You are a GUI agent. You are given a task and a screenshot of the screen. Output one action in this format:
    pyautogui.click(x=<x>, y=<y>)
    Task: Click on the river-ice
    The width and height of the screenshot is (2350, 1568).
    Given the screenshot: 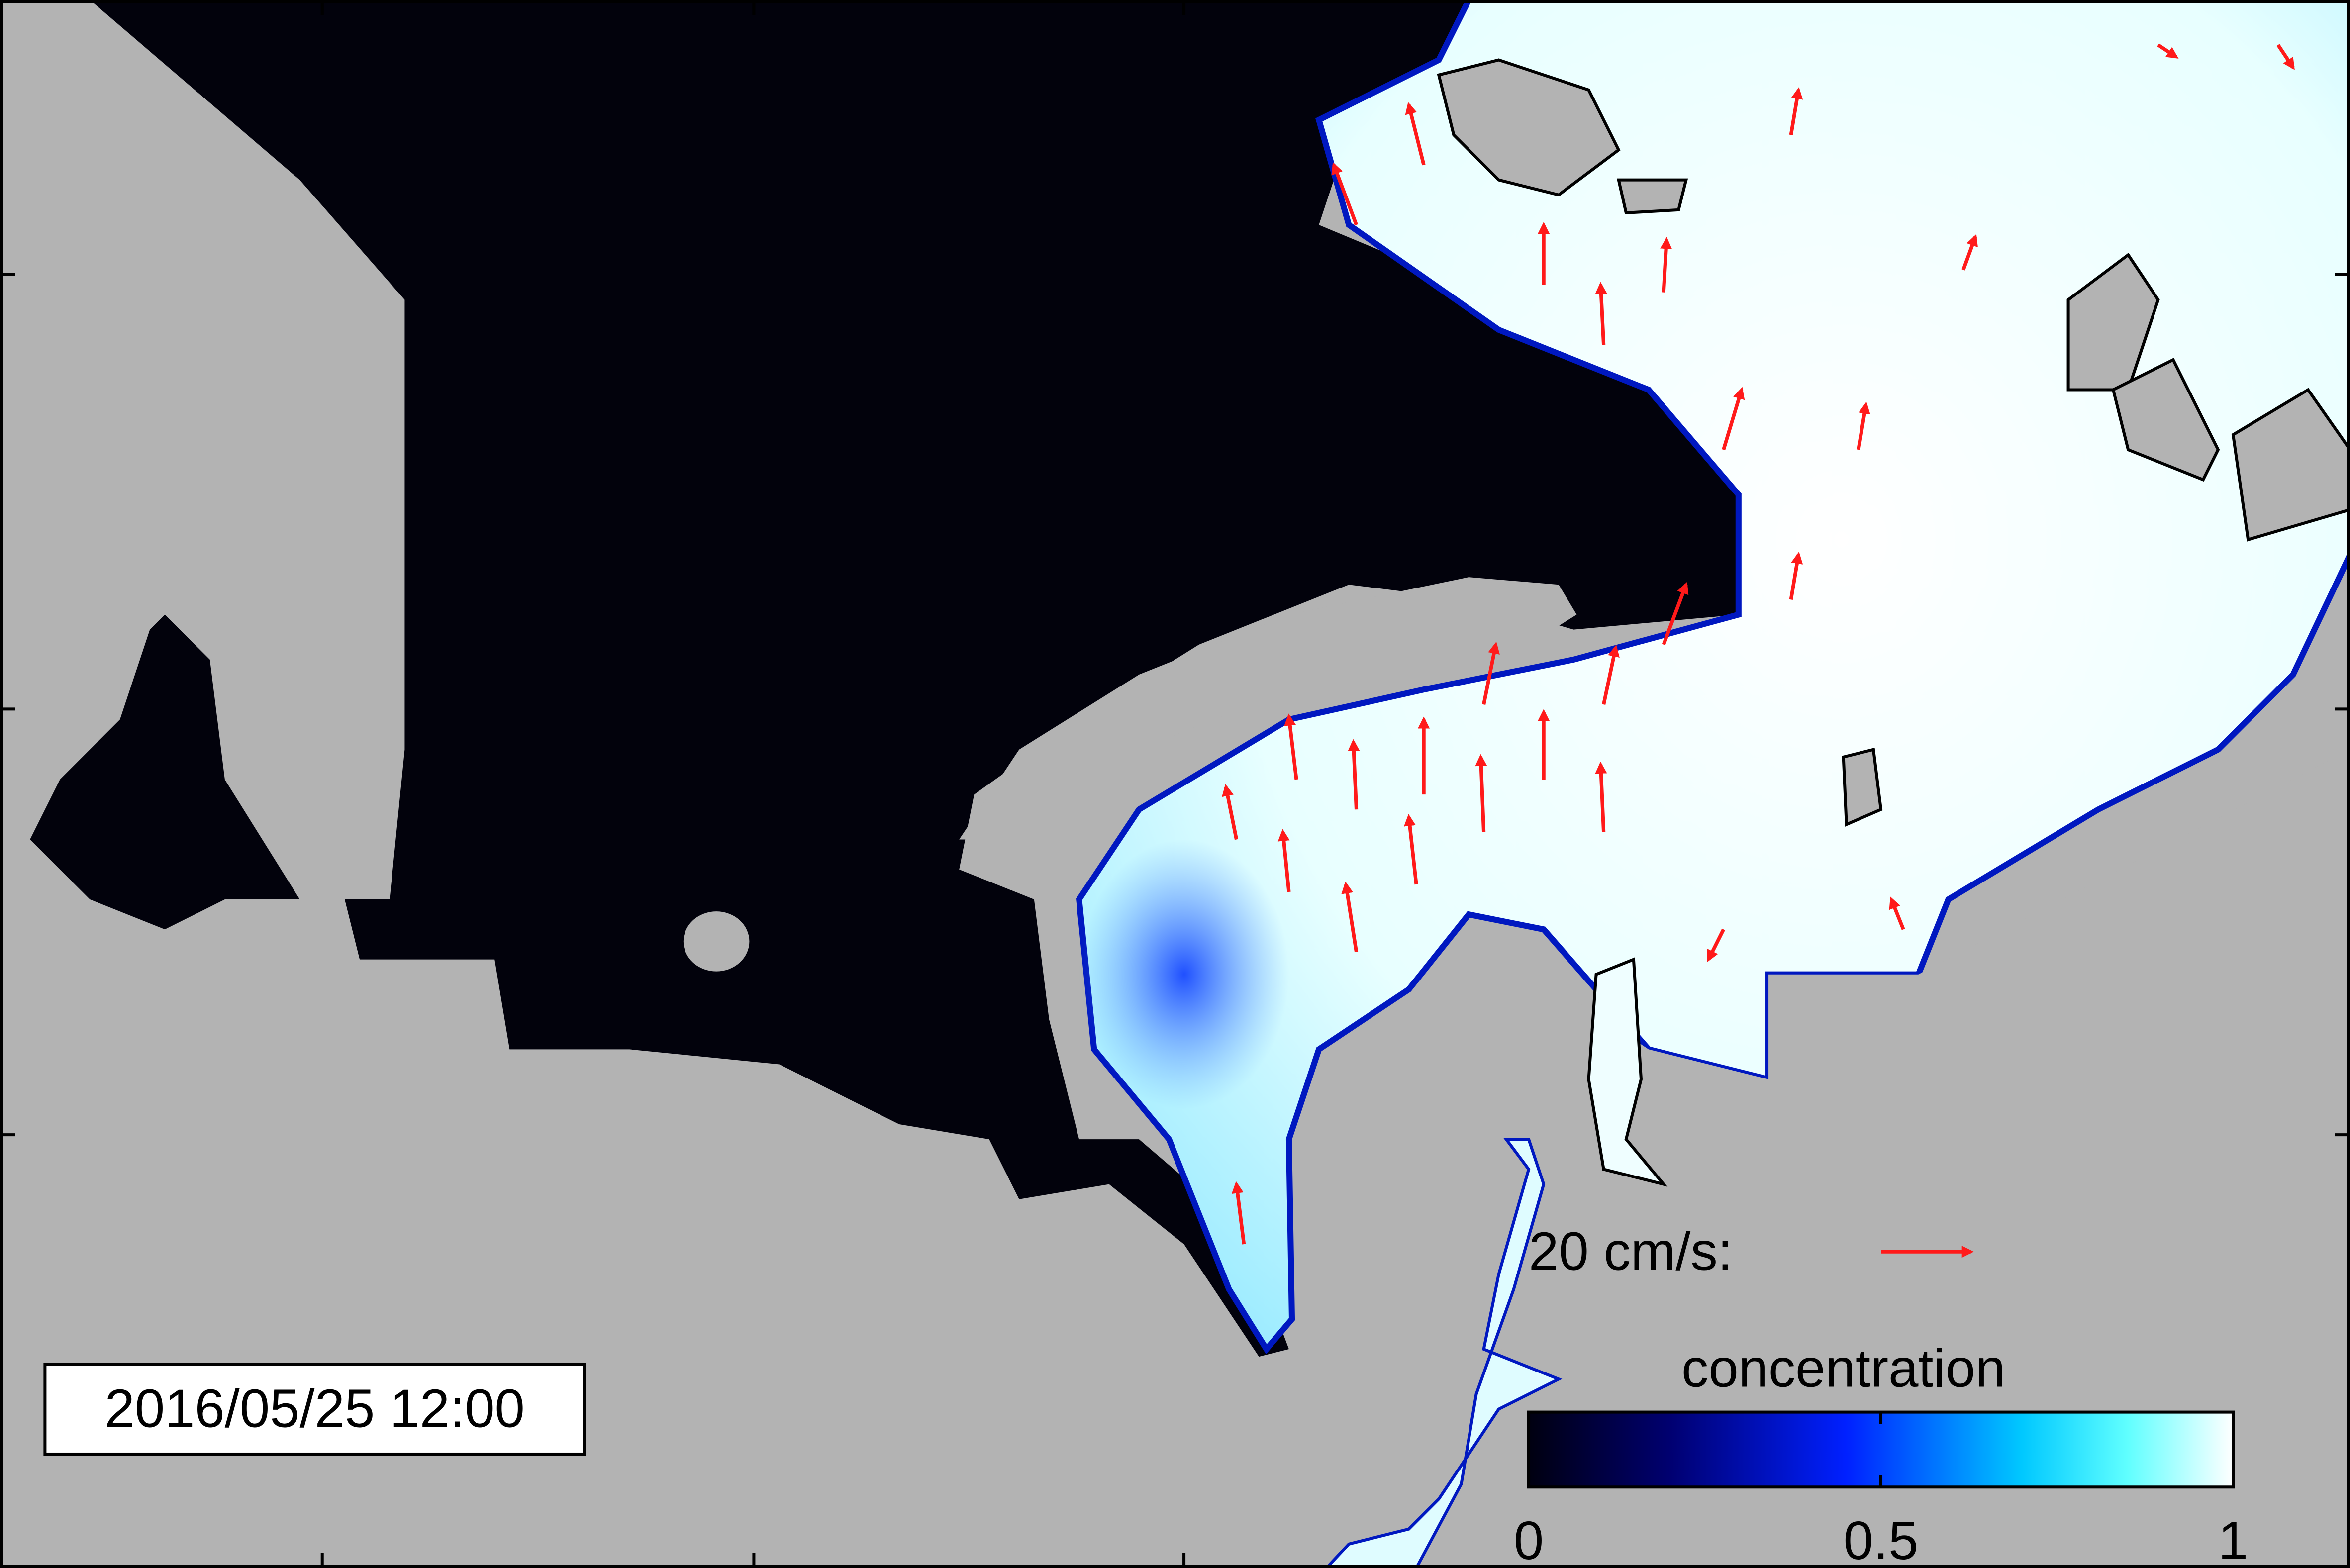 What is the action you would take?
    pyautogui.click(x=1443, y=1353)
    